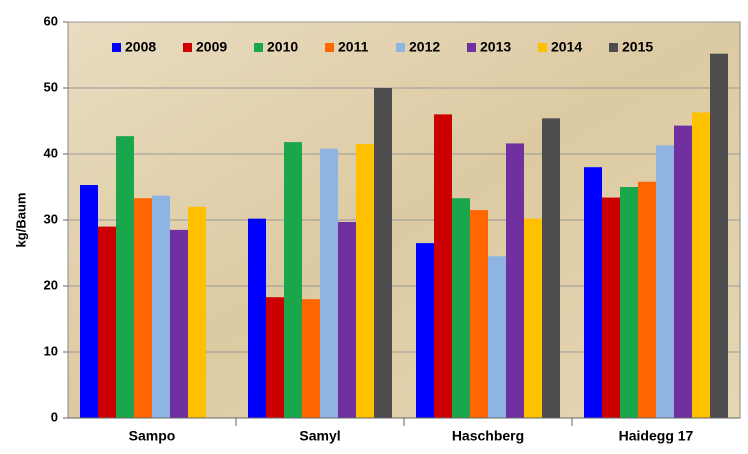 Image resolution: width=748 pixels, height=454 pixels. I want to click on y-tick-label: 40, so click(51, 152).